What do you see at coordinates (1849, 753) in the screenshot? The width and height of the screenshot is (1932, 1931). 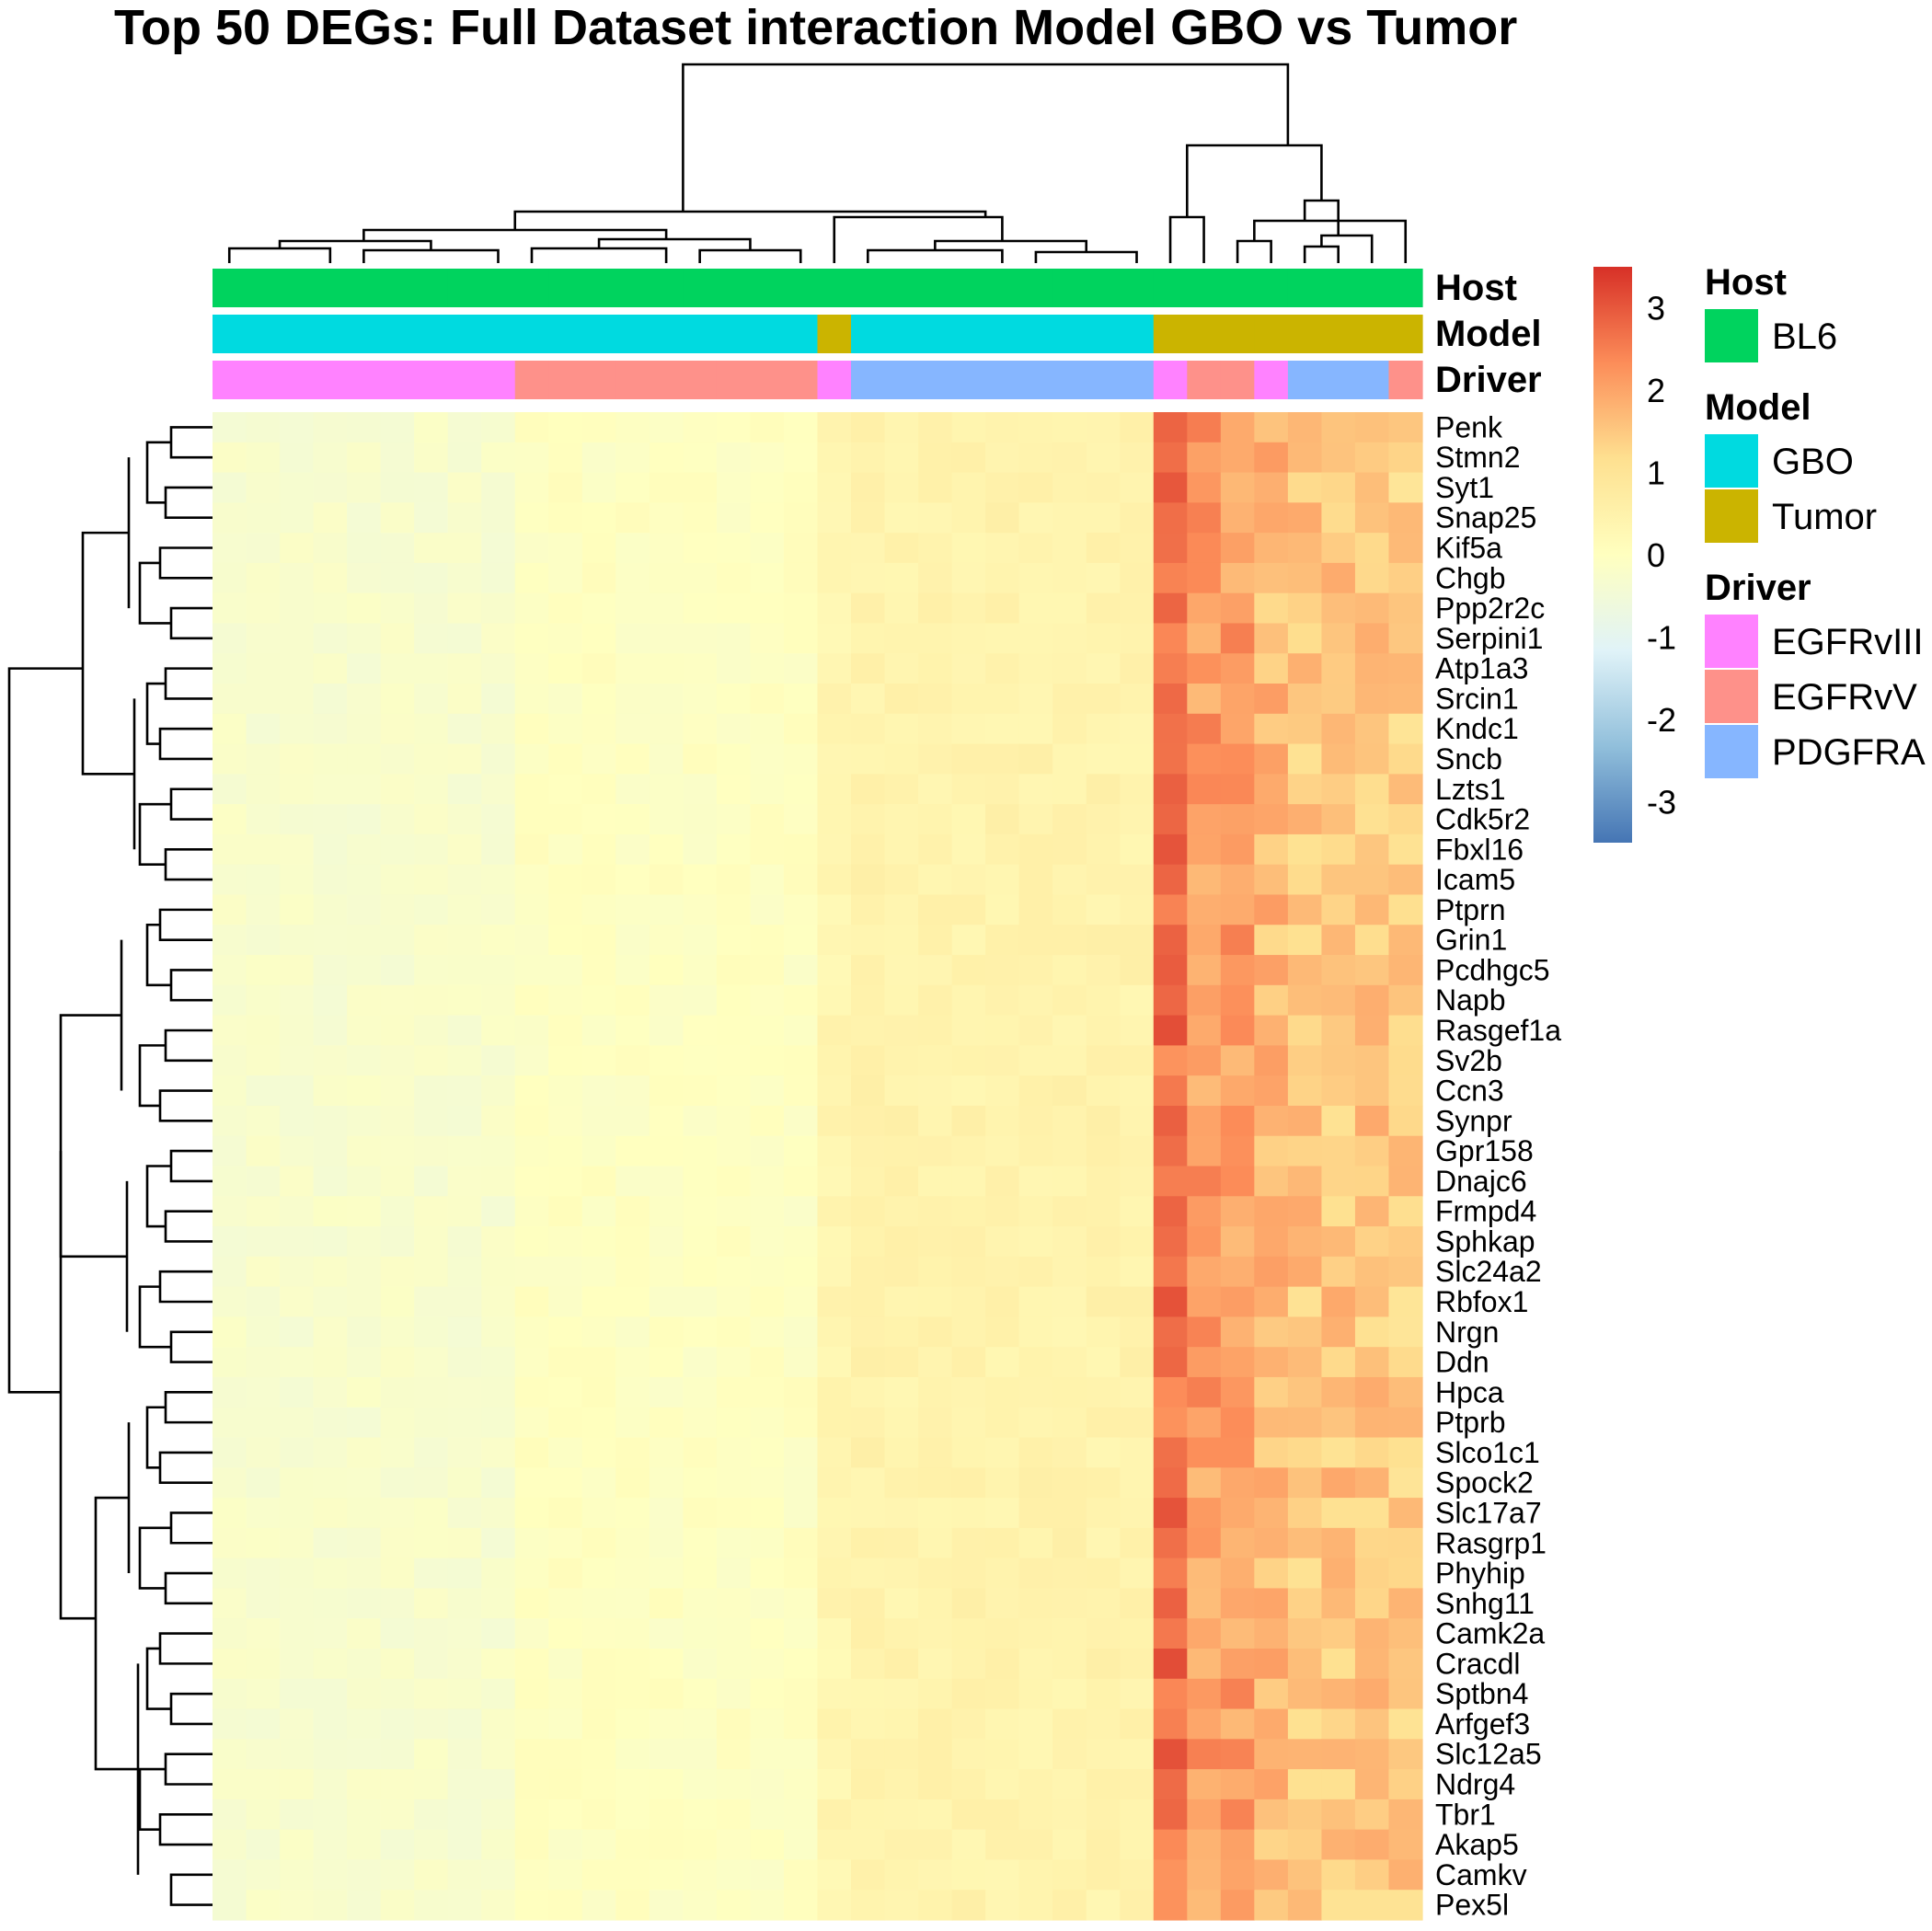 I see `legend-label: PDGFRA` at bounding box center [1849, 753].